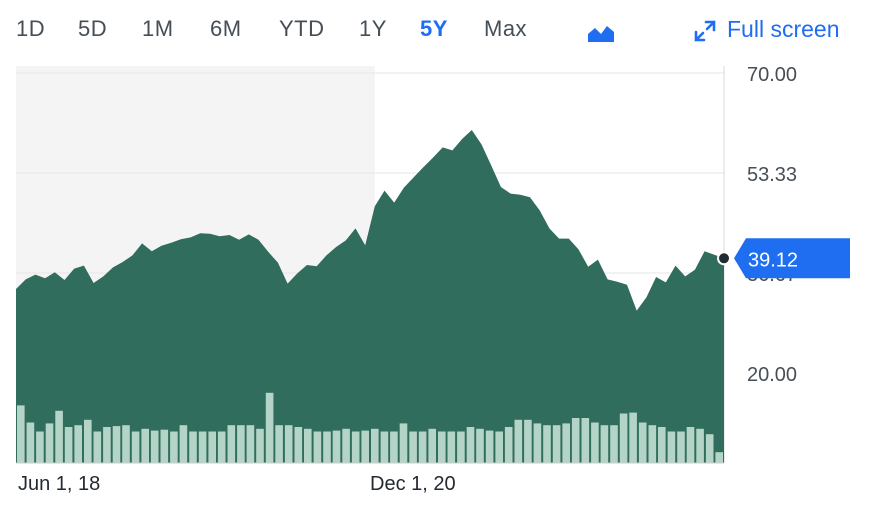 The image size is (870, 510). I want to click on expand-arrows-icon, so click(705, 31).